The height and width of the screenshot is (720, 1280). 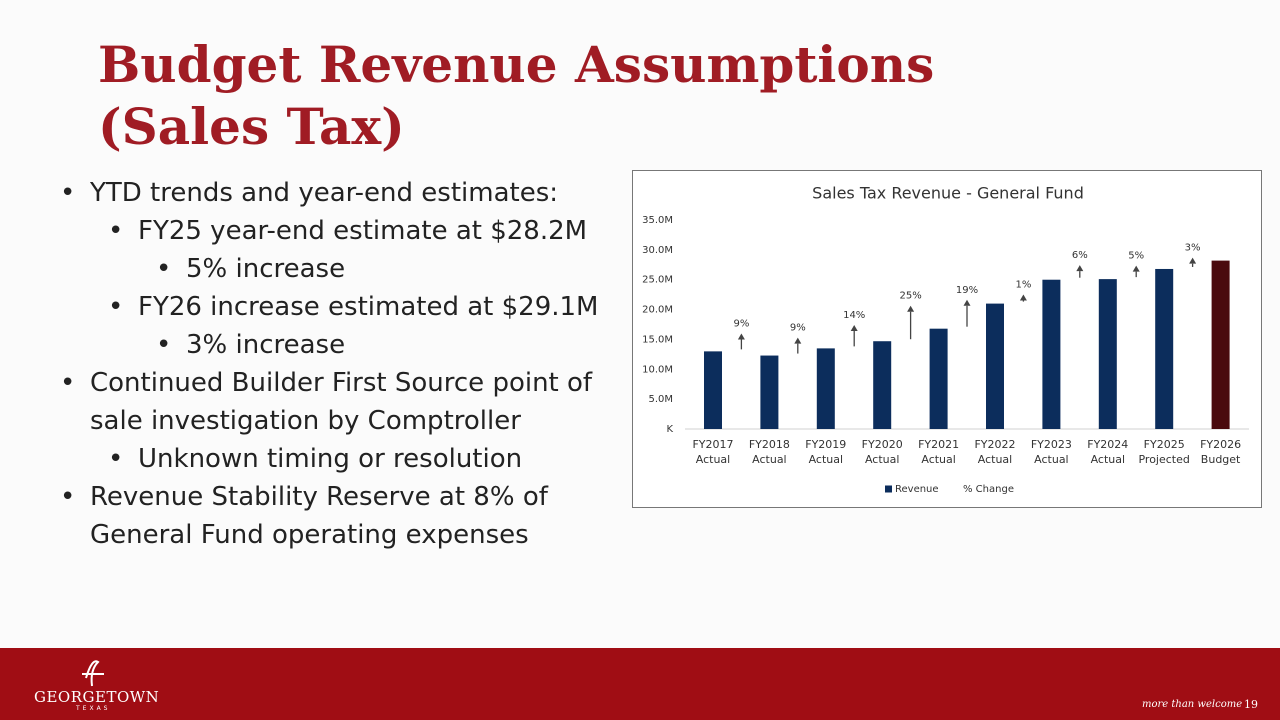 I want to click on bullet: Unknown timing or resolution, so click(x=369, y=459).